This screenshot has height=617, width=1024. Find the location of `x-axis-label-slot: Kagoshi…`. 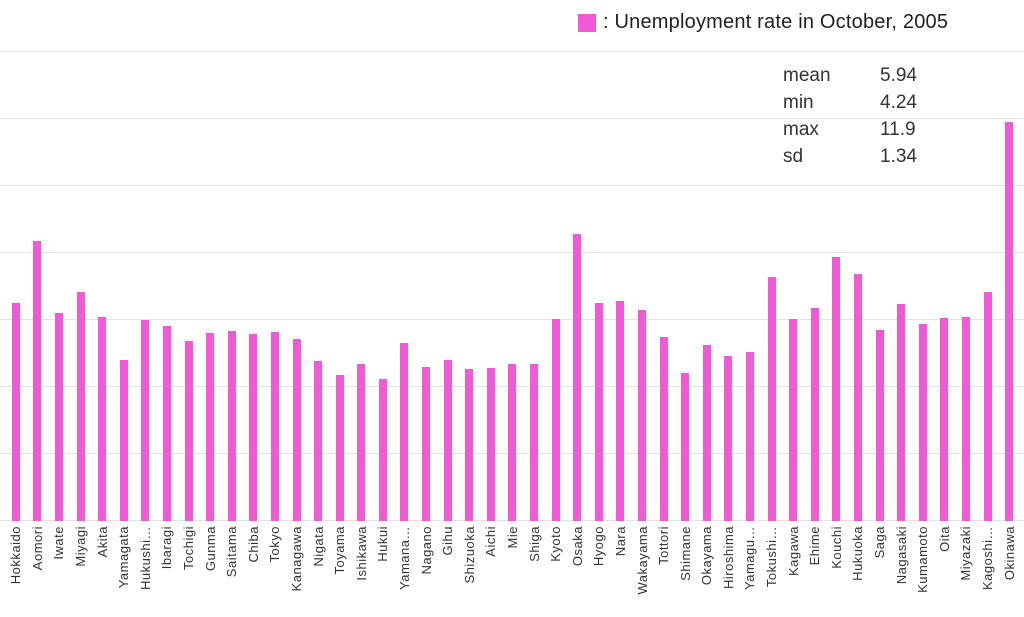

x-axis-label-slot: Kagoshi… is located at coordinates (988, 571).